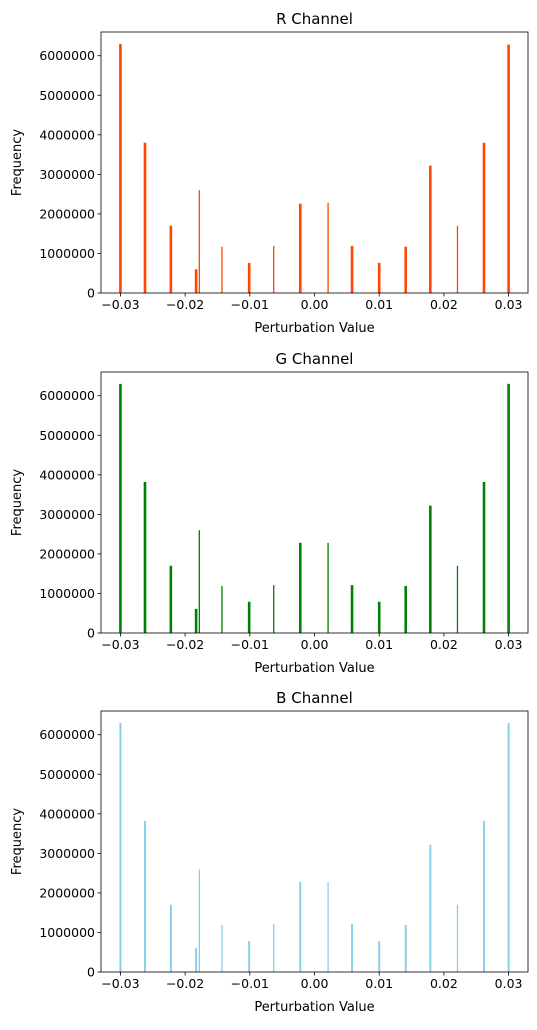 This screenshot has height=1030, width=537. Describe the element at coordinates (67, 774) in the screenshot. I see `b-ytick-label-5: 5000000` at that location.